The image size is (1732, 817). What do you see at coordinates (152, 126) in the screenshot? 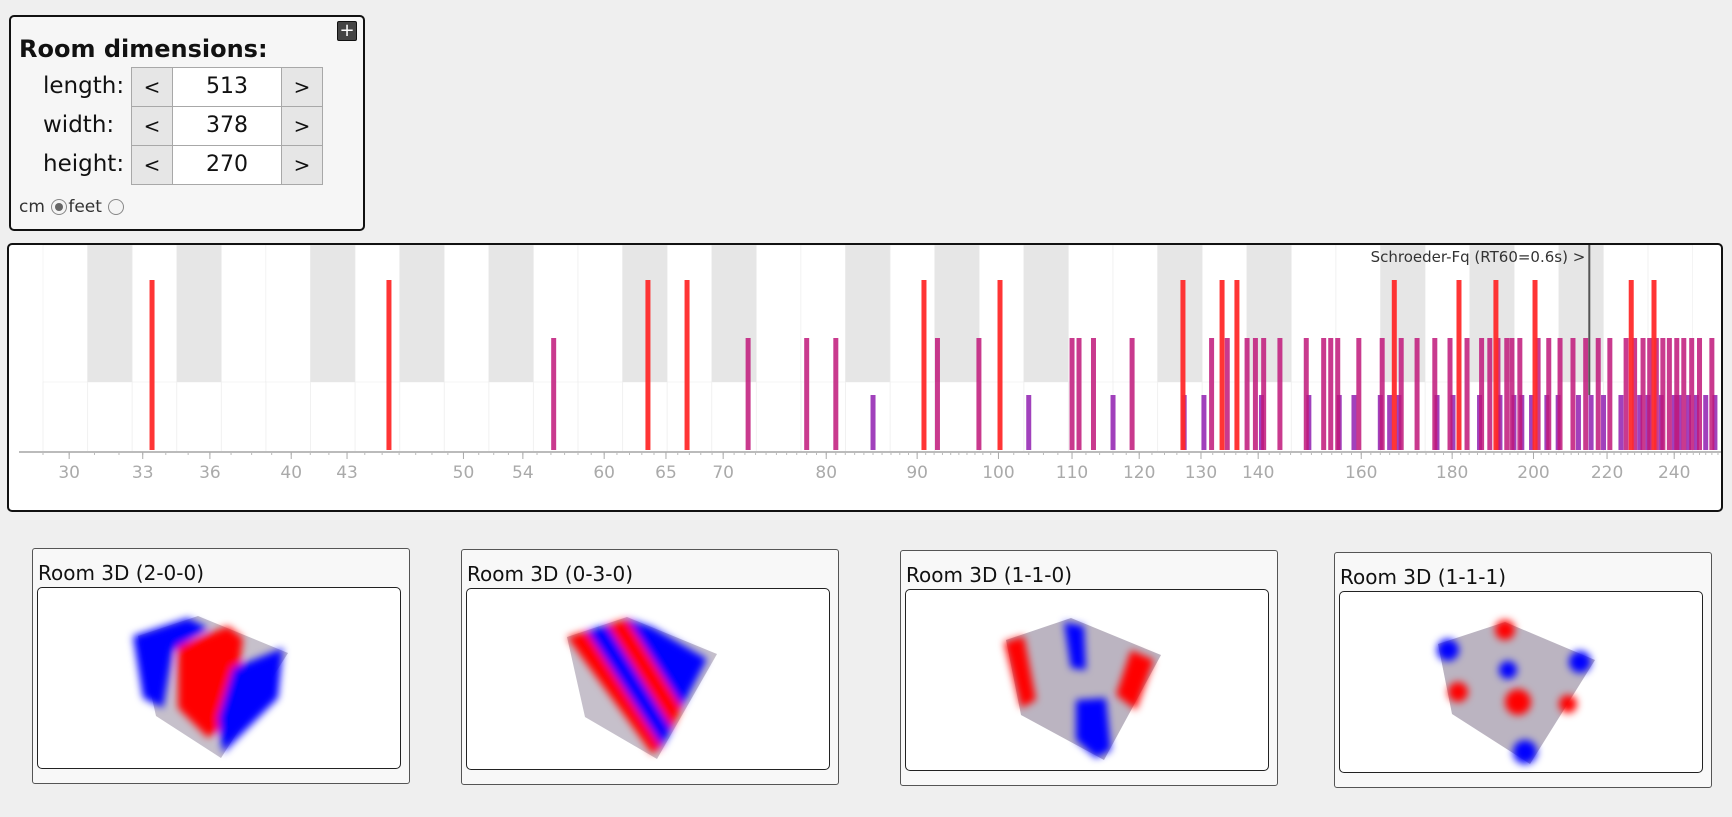
I see `width-decrease-button: <` at bounding box center [152, 126].